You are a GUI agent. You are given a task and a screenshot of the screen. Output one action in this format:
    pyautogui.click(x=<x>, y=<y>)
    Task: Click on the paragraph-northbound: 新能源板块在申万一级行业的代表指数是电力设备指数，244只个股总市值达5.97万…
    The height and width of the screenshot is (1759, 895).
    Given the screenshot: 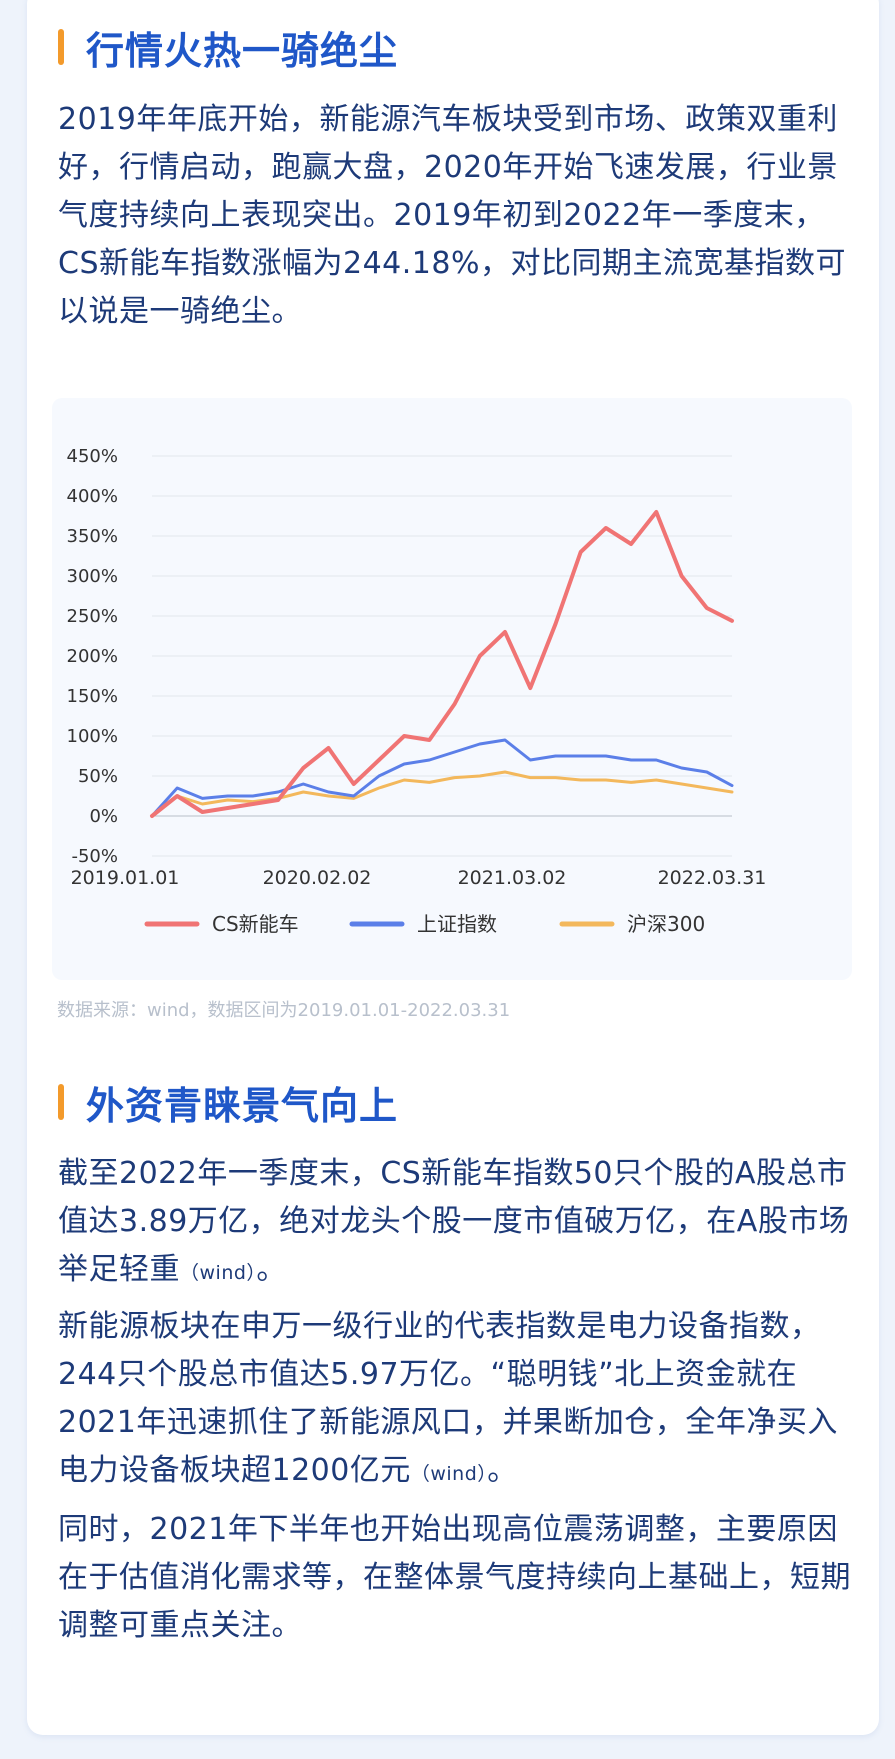 What is the action you would take?
    pyautogui.click(x=458, y=1400)
    